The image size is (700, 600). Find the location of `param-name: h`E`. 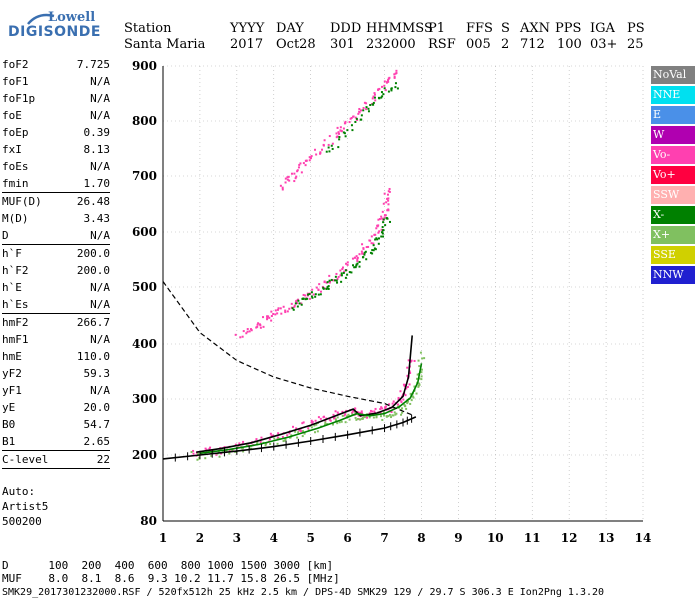

param-name: h`E is located at coordinates (12, 287).